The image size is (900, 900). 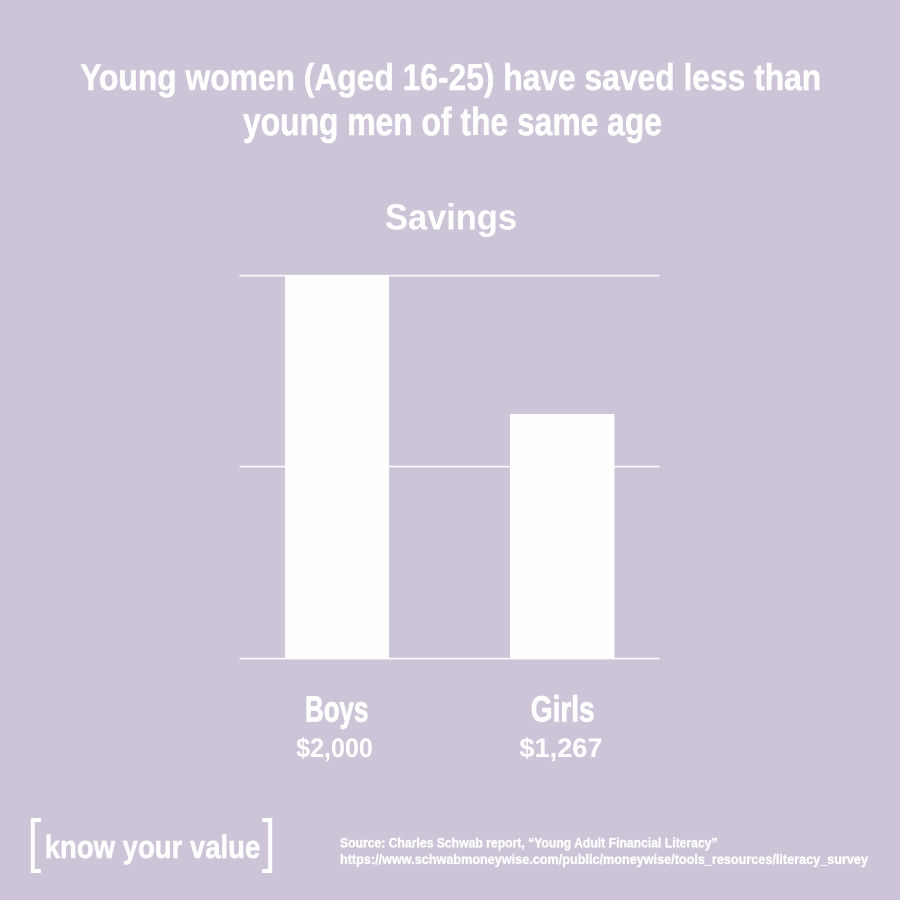 I want to click on svg-text: $1,267, so click(x=560, y=748).